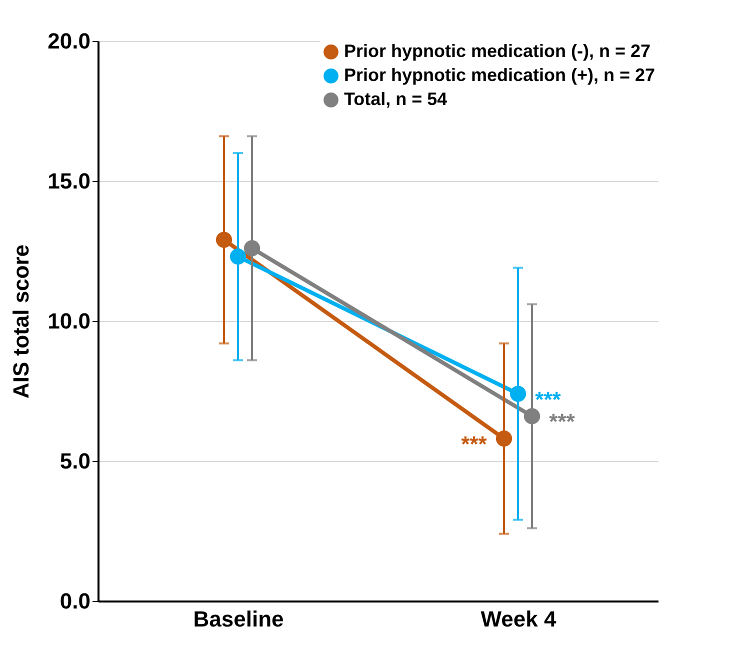 The width and height of the screenshot is (750, 658). Describe the element at coordinates (75, 461) in the screenshot. I see `y-tick-label: 5.0` at that location.